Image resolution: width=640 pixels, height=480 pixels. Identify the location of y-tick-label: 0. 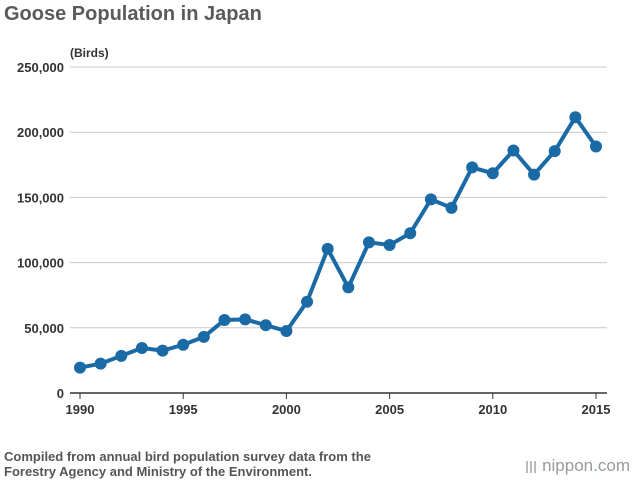
(60, 393).